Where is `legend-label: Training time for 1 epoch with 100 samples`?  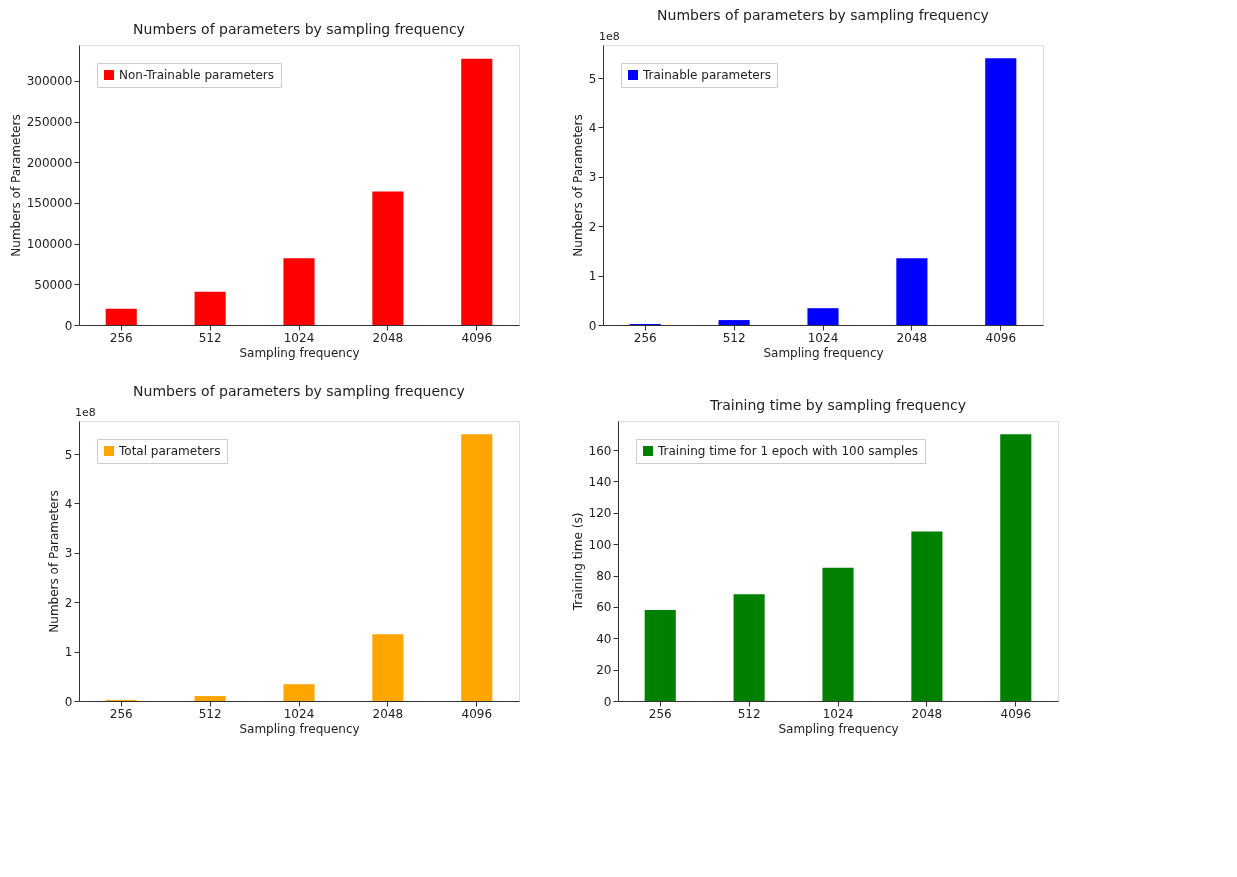 legend-label: Training time for 1 epoch with 100 samples is located at coordinates (788, 451).